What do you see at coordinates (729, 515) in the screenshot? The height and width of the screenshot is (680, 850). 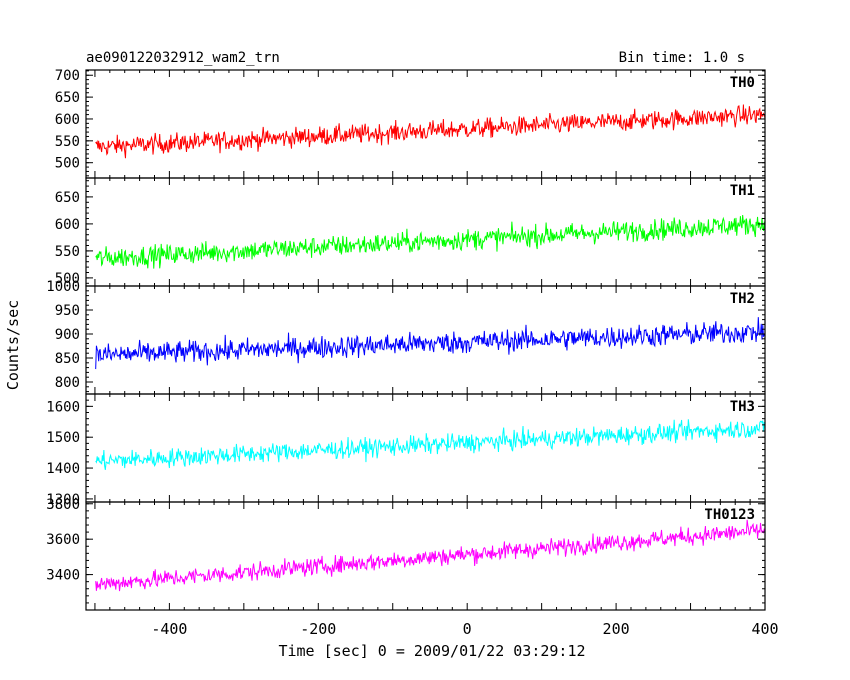 I see `panel-label-th0123: TH0123` at bounding box center [729, 515].